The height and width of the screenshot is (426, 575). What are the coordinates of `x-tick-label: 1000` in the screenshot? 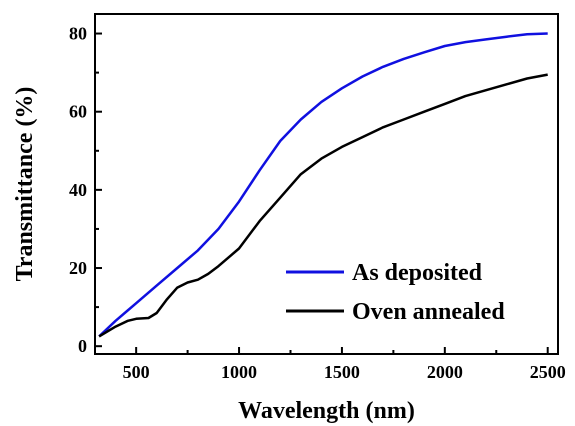 It's located at (239, 372).